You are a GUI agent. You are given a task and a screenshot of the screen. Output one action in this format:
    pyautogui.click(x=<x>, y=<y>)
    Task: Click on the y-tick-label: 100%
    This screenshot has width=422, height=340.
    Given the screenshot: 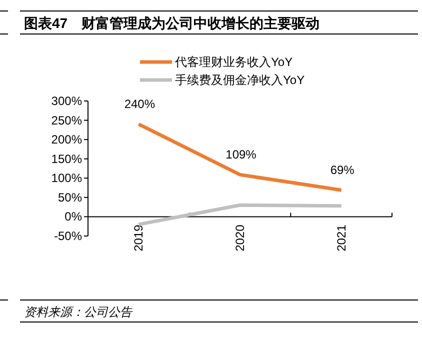 What is the action you would take?
    pyautogui.click(x=66, y=178)
    